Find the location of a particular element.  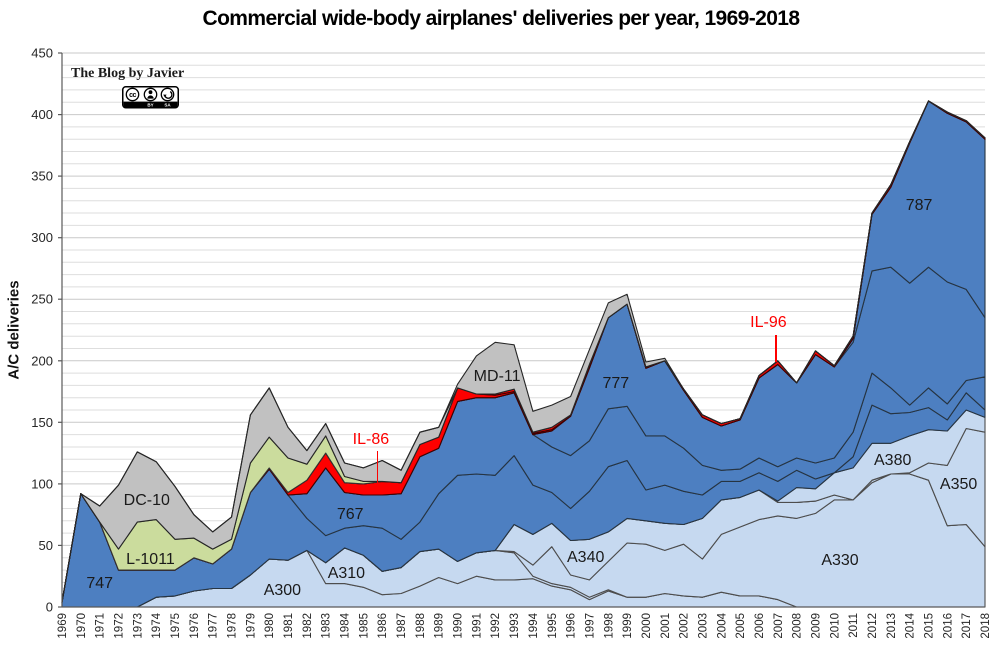

x-tick-2007: 2007 is located at coordinates (779, 626).